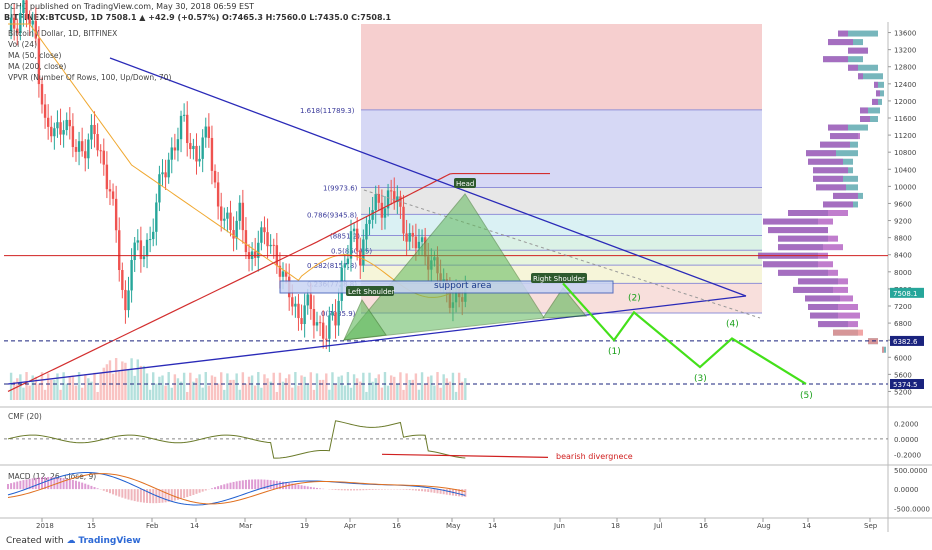  What do you see at coordinates (700, 379) in the screenshot?
I see `wave-label: (3)` at bounding box center [700, 379].